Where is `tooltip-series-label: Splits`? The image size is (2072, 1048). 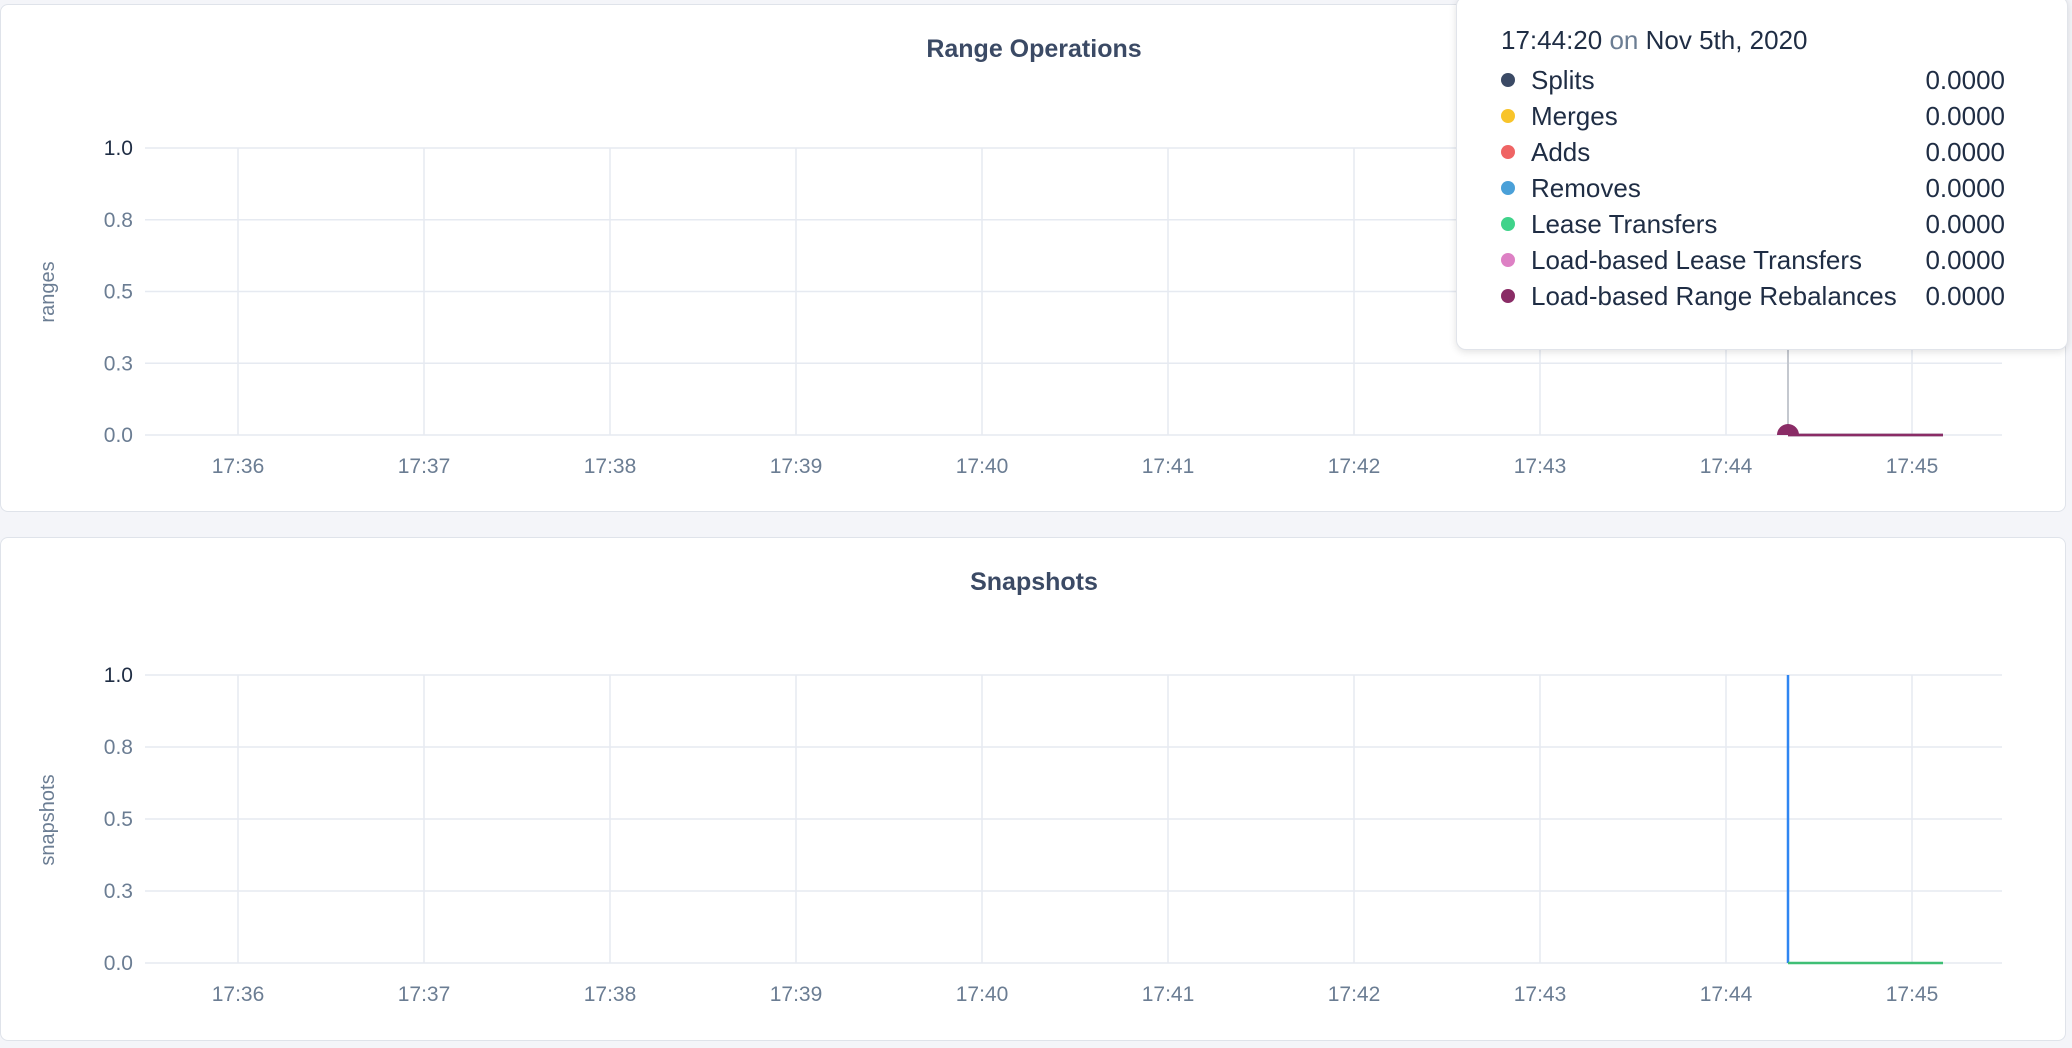 tooltip-series-label: Splits is located at coordinates (1563, 79).